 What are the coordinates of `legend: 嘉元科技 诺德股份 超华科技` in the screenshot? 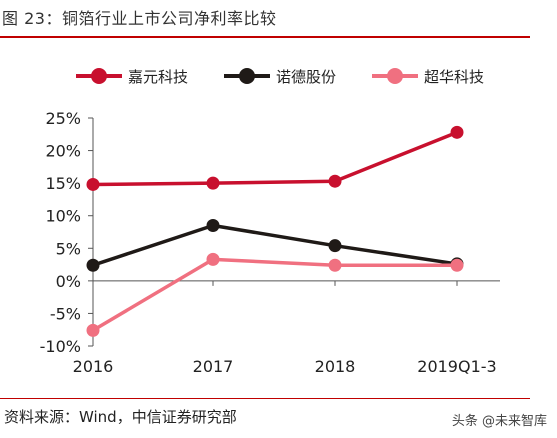 It's located at (298, 76).